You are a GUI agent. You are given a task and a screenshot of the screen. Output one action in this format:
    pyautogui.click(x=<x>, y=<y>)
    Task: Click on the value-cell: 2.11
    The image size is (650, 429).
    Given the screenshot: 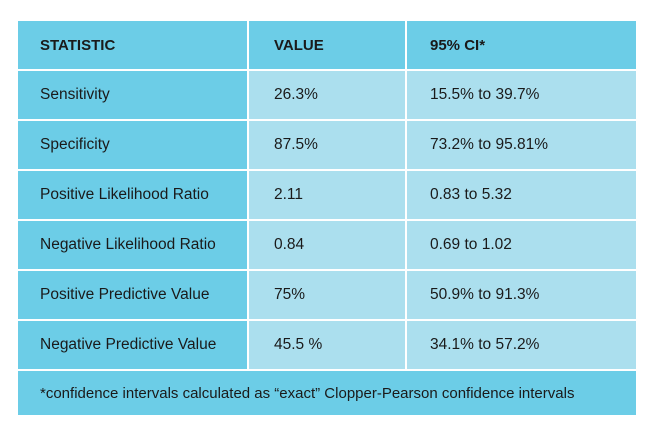 What is the action you would take?
    pyautogui.click(x=327, y=195)
    